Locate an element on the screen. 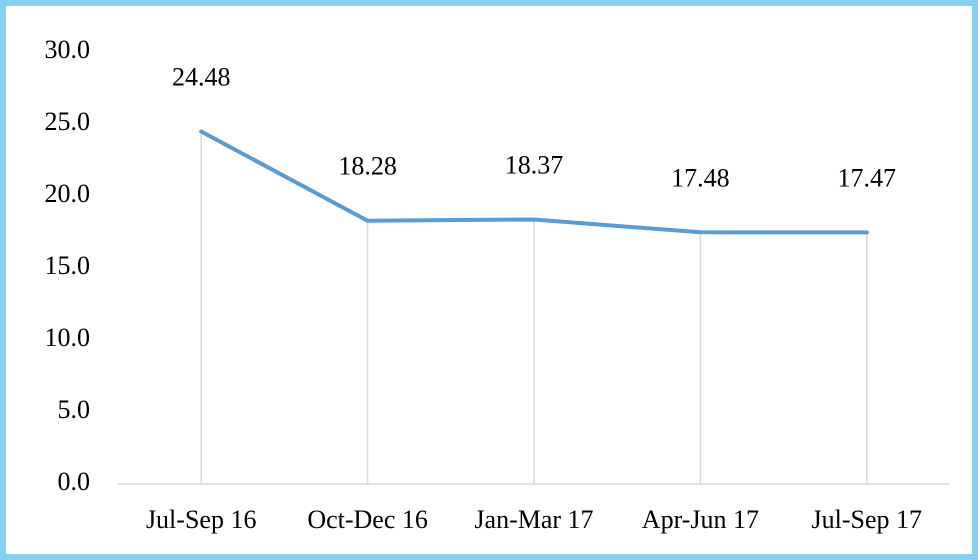 This screenshot has width=978, height=560. data-label: 24.48 is located at coordinates (201, 76).